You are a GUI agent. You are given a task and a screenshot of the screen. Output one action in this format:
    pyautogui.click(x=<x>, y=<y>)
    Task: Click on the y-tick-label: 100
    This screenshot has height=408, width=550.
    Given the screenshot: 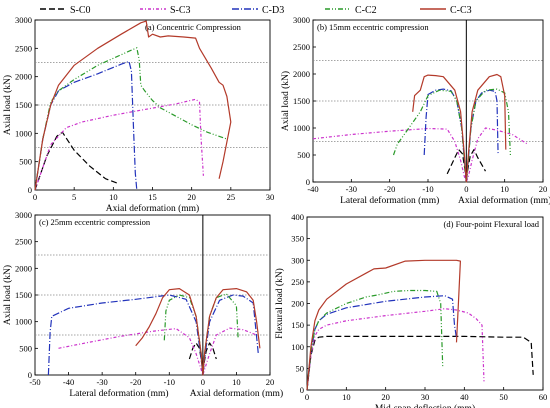 What is the action you would take?
    pyautogui.click(x=297, y=347)
    